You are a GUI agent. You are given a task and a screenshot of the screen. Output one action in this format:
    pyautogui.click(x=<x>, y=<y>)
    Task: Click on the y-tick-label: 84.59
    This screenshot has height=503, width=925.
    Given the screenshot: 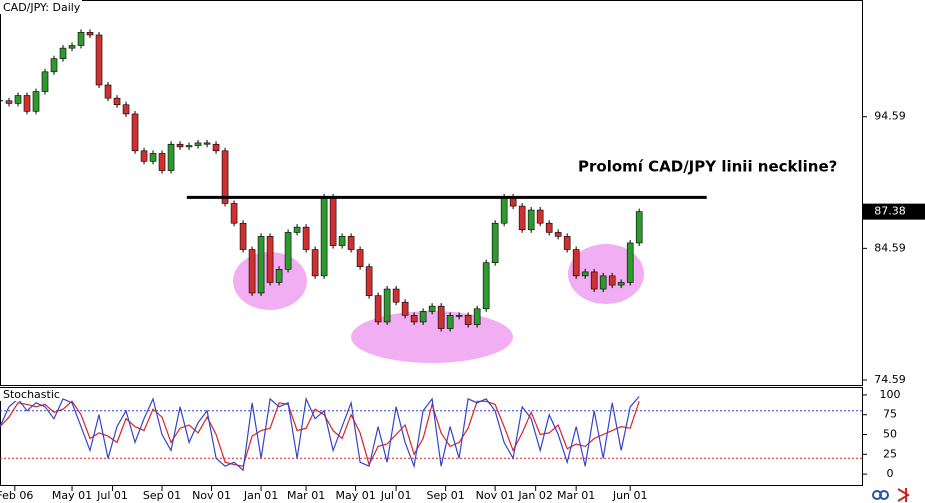 What is the action you would take?
    pyautogui.click(x=890, y=247)
    